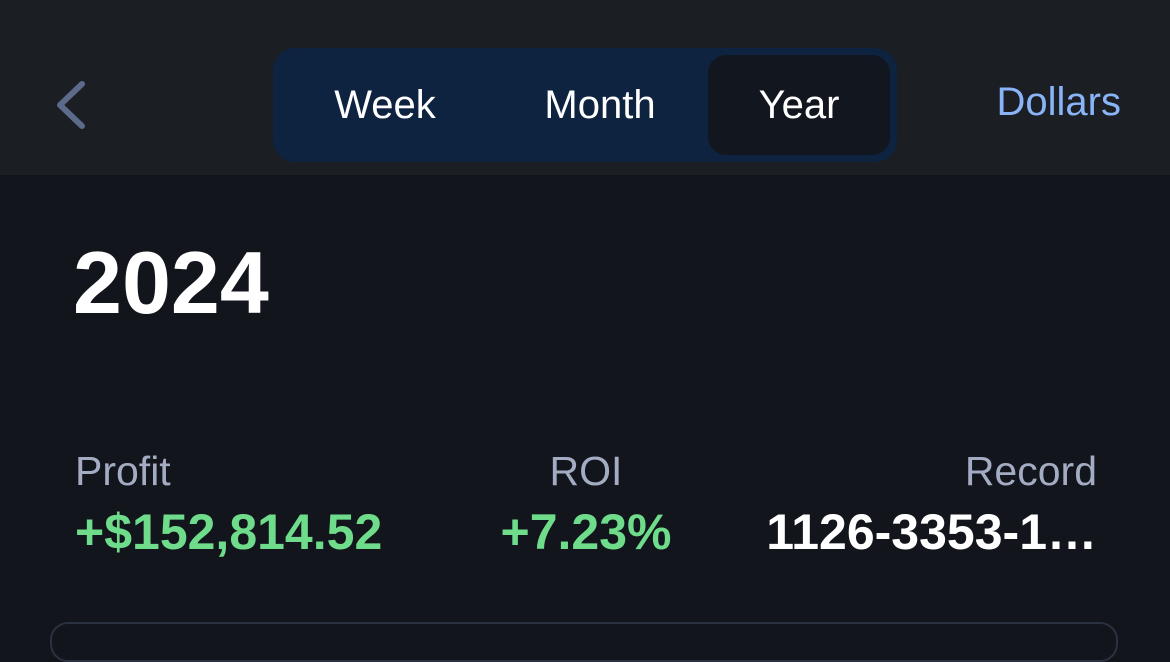 Image resolution: width=1170 pixels, height=662 pixels. What do you see at coordinates (1058, 102) in the screenshot?
I see `unit-button: Dollars` at bounding box center [1058, 102].